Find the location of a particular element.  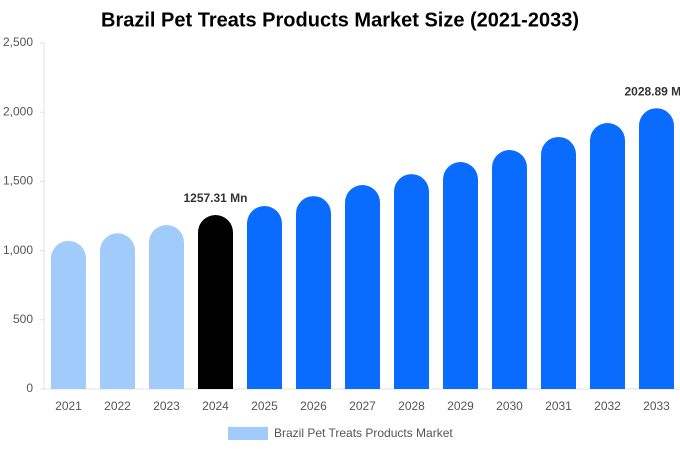

x-tick-label: 2028 is located at coordinates (411, 406).